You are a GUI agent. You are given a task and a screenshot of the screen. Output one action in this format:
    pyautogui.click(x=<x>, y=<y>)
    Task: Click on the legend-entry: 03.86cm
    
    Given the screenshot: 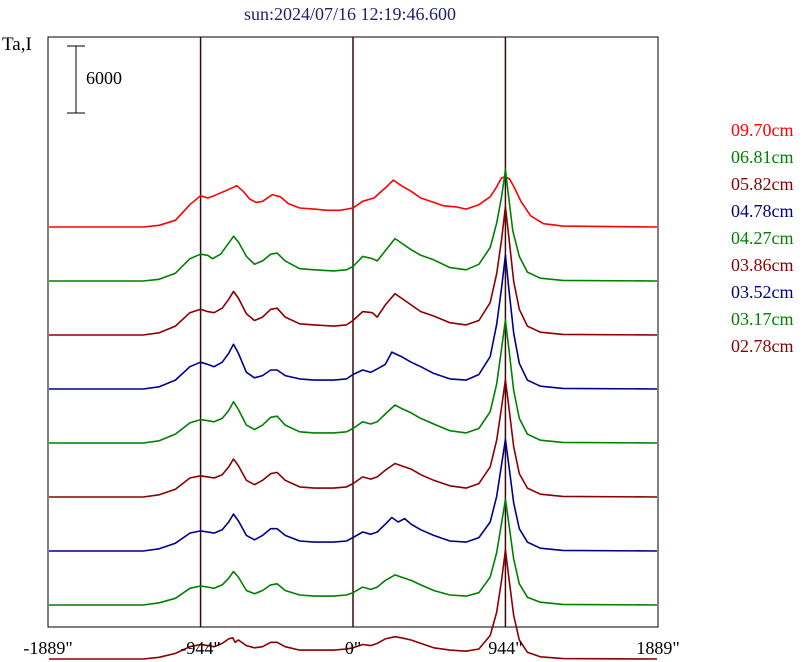 What is the action you would take?
    pyautogui.click(x=762, y=265)
    